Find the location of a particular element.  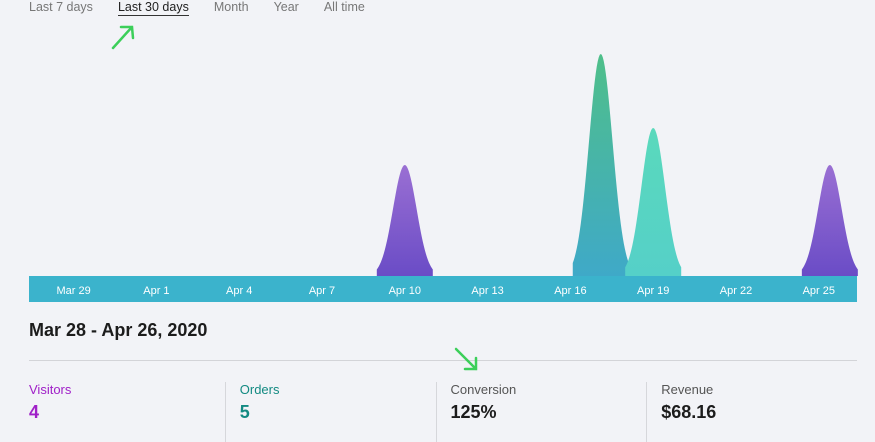

stat-label: Conversion is located at coordinates (483, 389).